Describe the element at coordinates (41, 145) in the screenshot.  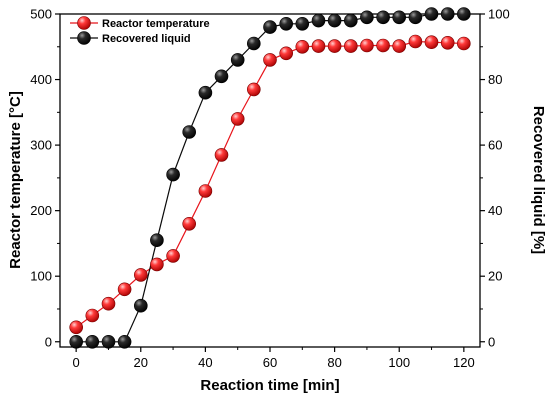
I see `left-y-tick-label: 300` at that location.